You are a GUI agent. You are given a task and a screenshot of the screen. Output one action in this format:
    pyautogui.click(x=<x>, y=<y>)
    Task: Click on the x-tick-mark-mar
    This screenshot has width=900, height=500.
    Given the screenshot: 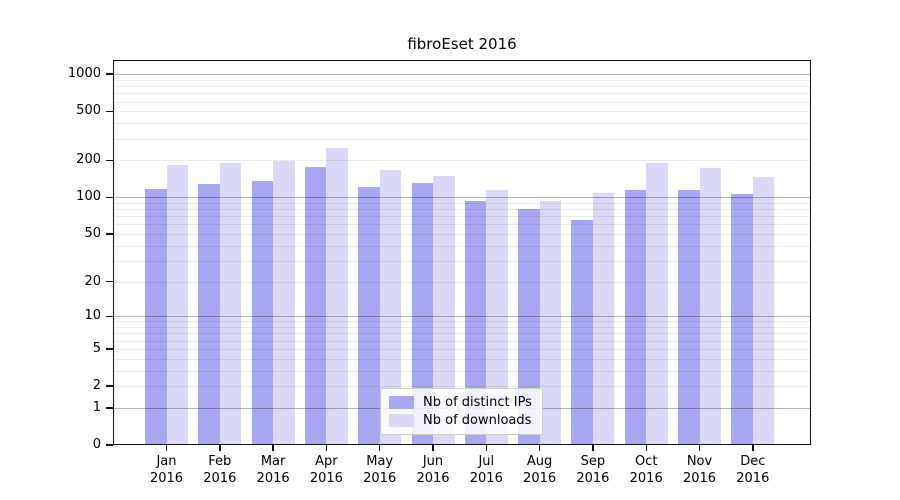 What is the action you would take?
    pyautogui.click(x=273, y=448)
    